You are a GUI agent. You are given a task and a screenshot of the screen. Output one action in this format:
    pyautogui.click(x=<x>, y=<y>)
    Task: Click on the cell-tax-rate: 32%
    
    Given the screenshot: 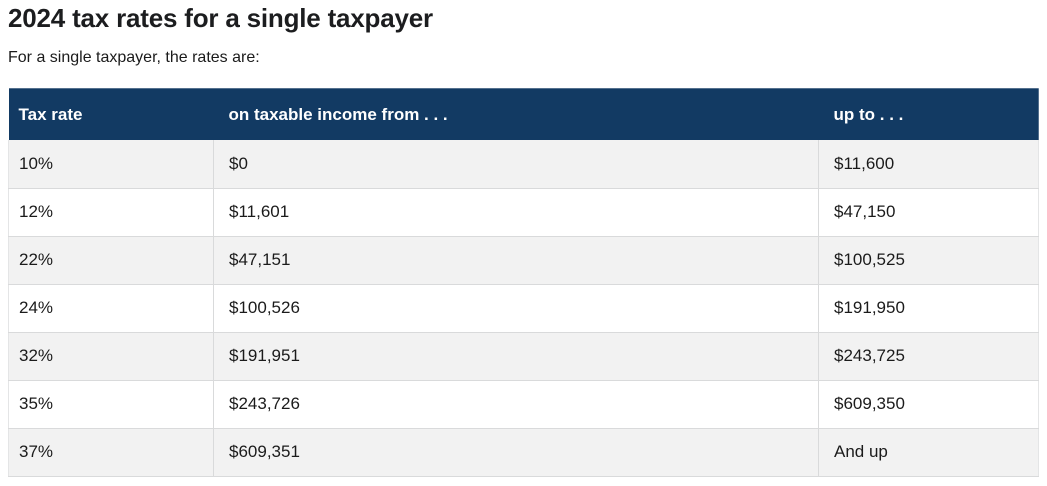 What is the action you would take?
    pyautogui.click(x=111, y=356)
    